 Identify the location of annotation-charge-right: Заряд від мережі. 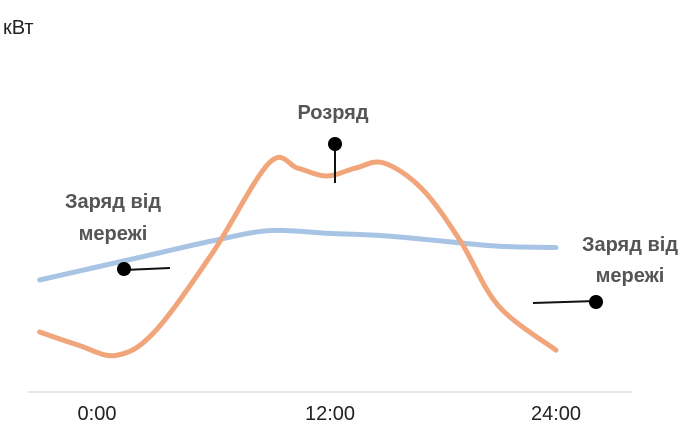
(605, 271).